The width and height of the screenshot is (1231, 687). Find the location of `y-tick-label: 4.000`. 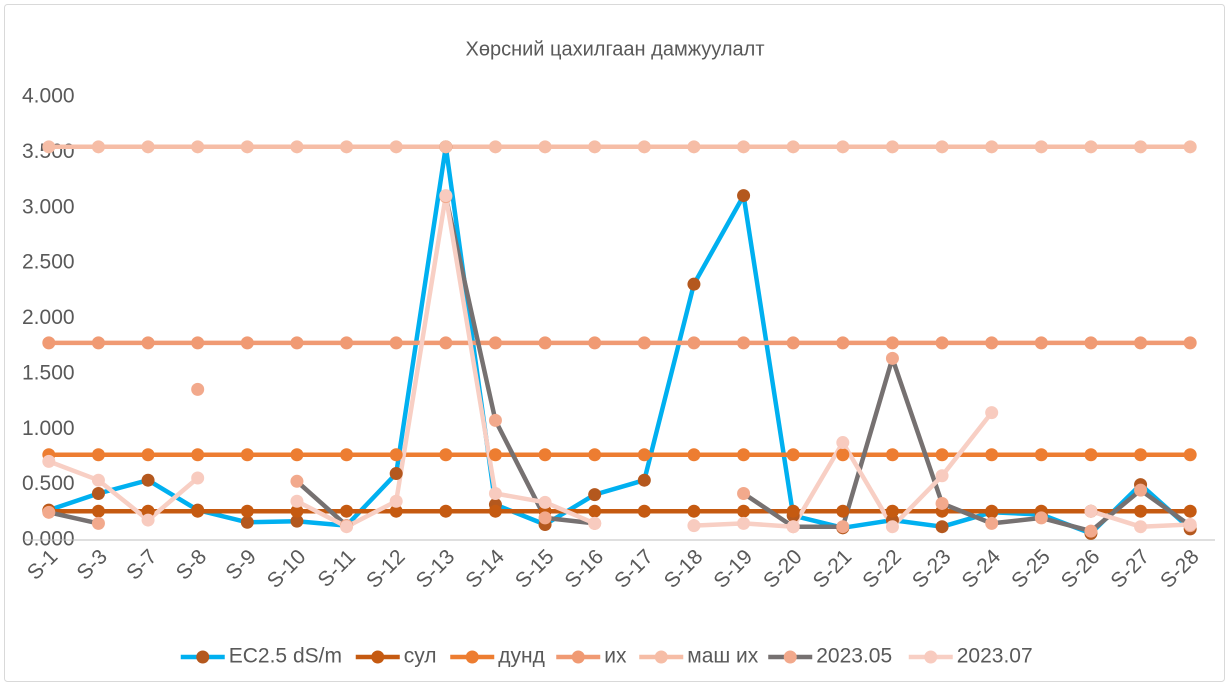

y-tick-label: 4.000 is located at coordinates (48, 96).